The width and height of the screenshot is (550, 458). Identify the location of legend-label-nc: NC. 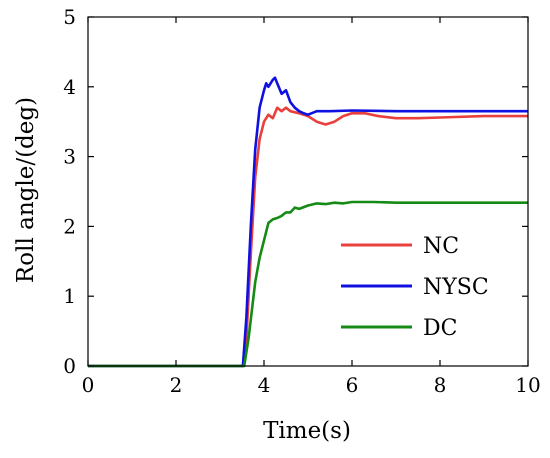
(441, 246).